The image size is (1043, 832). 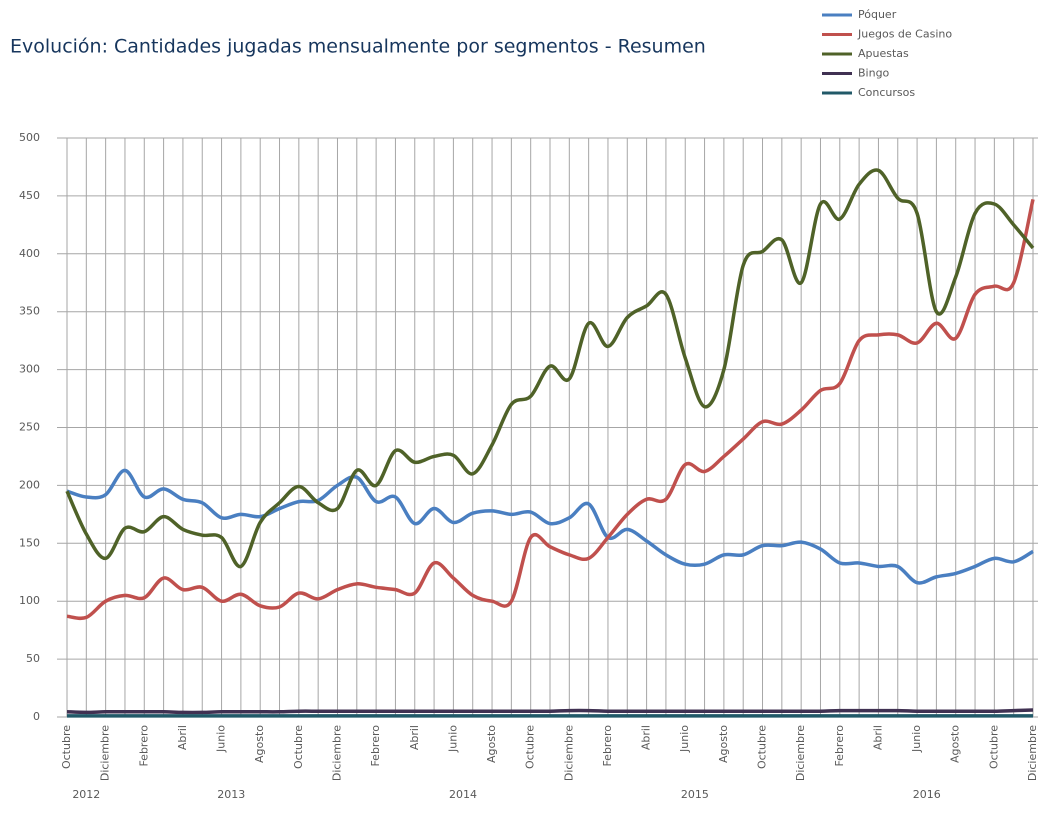 What do you see at coordinates (29, 600) in the screenshot?
I see `y-tick-label: 100` at bounding box center [29, 600].